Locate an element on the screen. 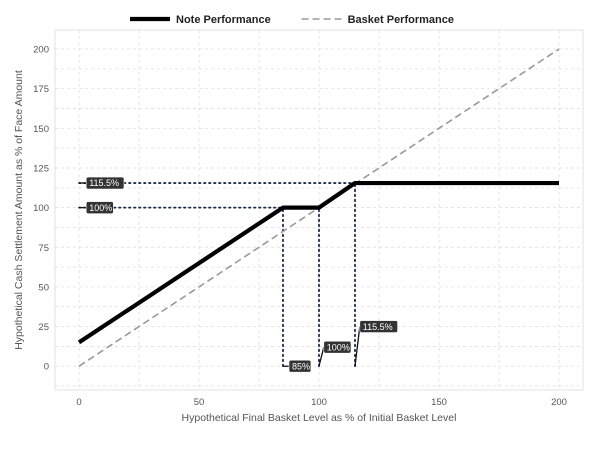  x-tick-label: 200 is located at coordinates (559, 402).